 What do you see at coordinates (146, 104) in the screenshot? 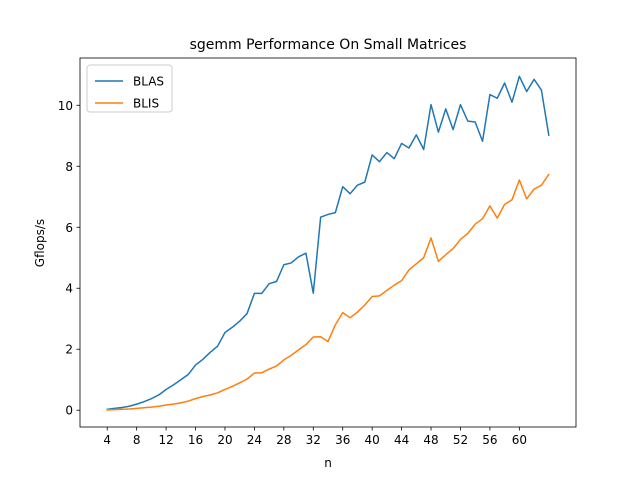
I see `legend-label-blis: BLIS` at bounding box center [146, 104].